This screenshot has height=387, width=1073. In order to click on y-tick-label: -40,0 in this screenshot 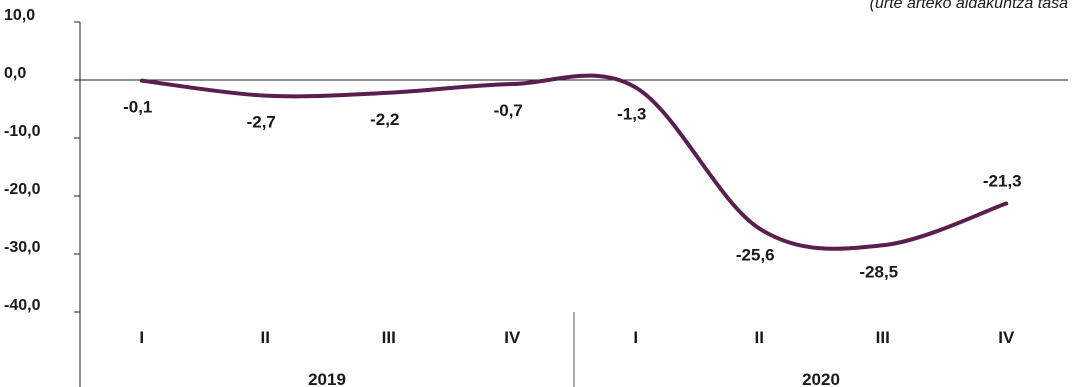, I will do `click(22, 305)`.